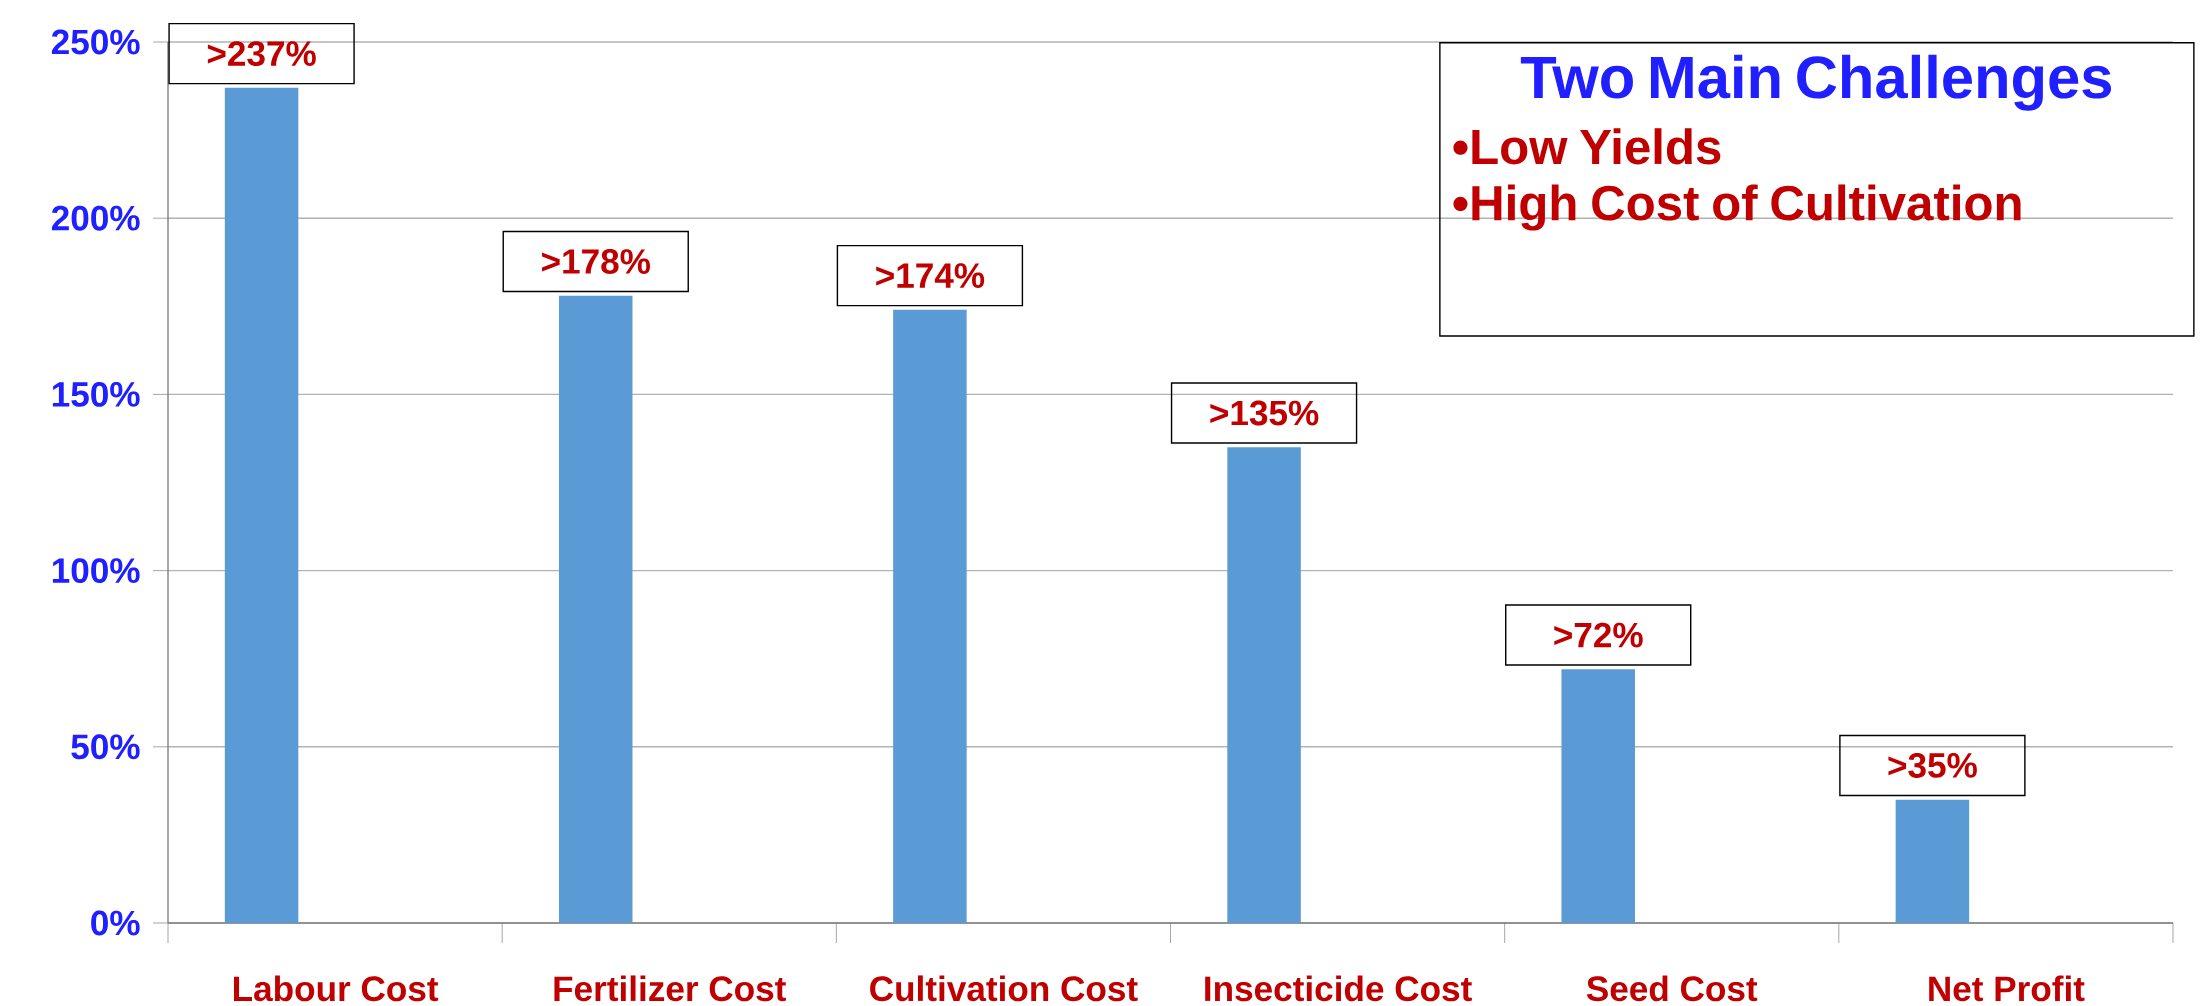  What do you see at coordinates (1004, 988) in the screenshot?
I see `x-tick-label: Cultivation Cost` at bounding box center [1004, 988].